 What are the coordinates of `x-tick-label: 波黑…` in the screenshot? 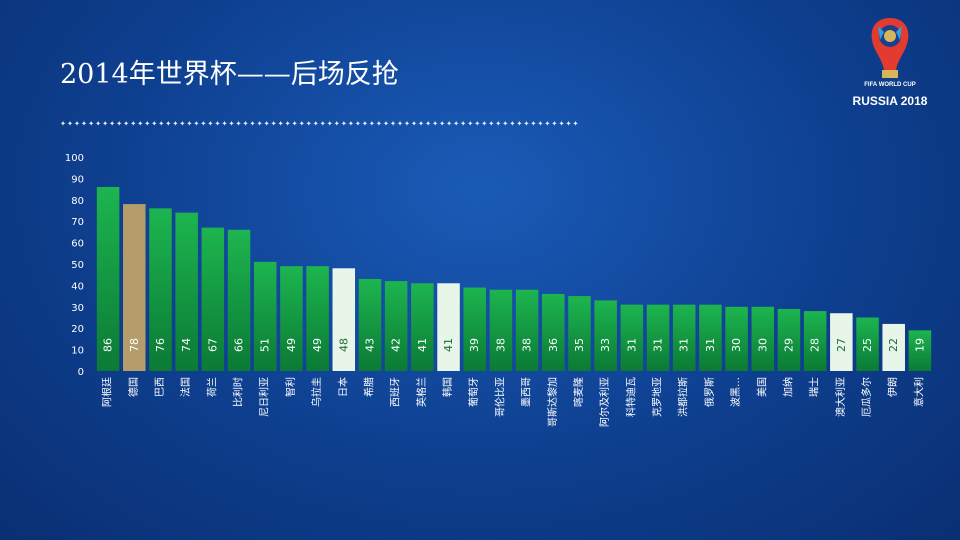 It's located at (735, 392).